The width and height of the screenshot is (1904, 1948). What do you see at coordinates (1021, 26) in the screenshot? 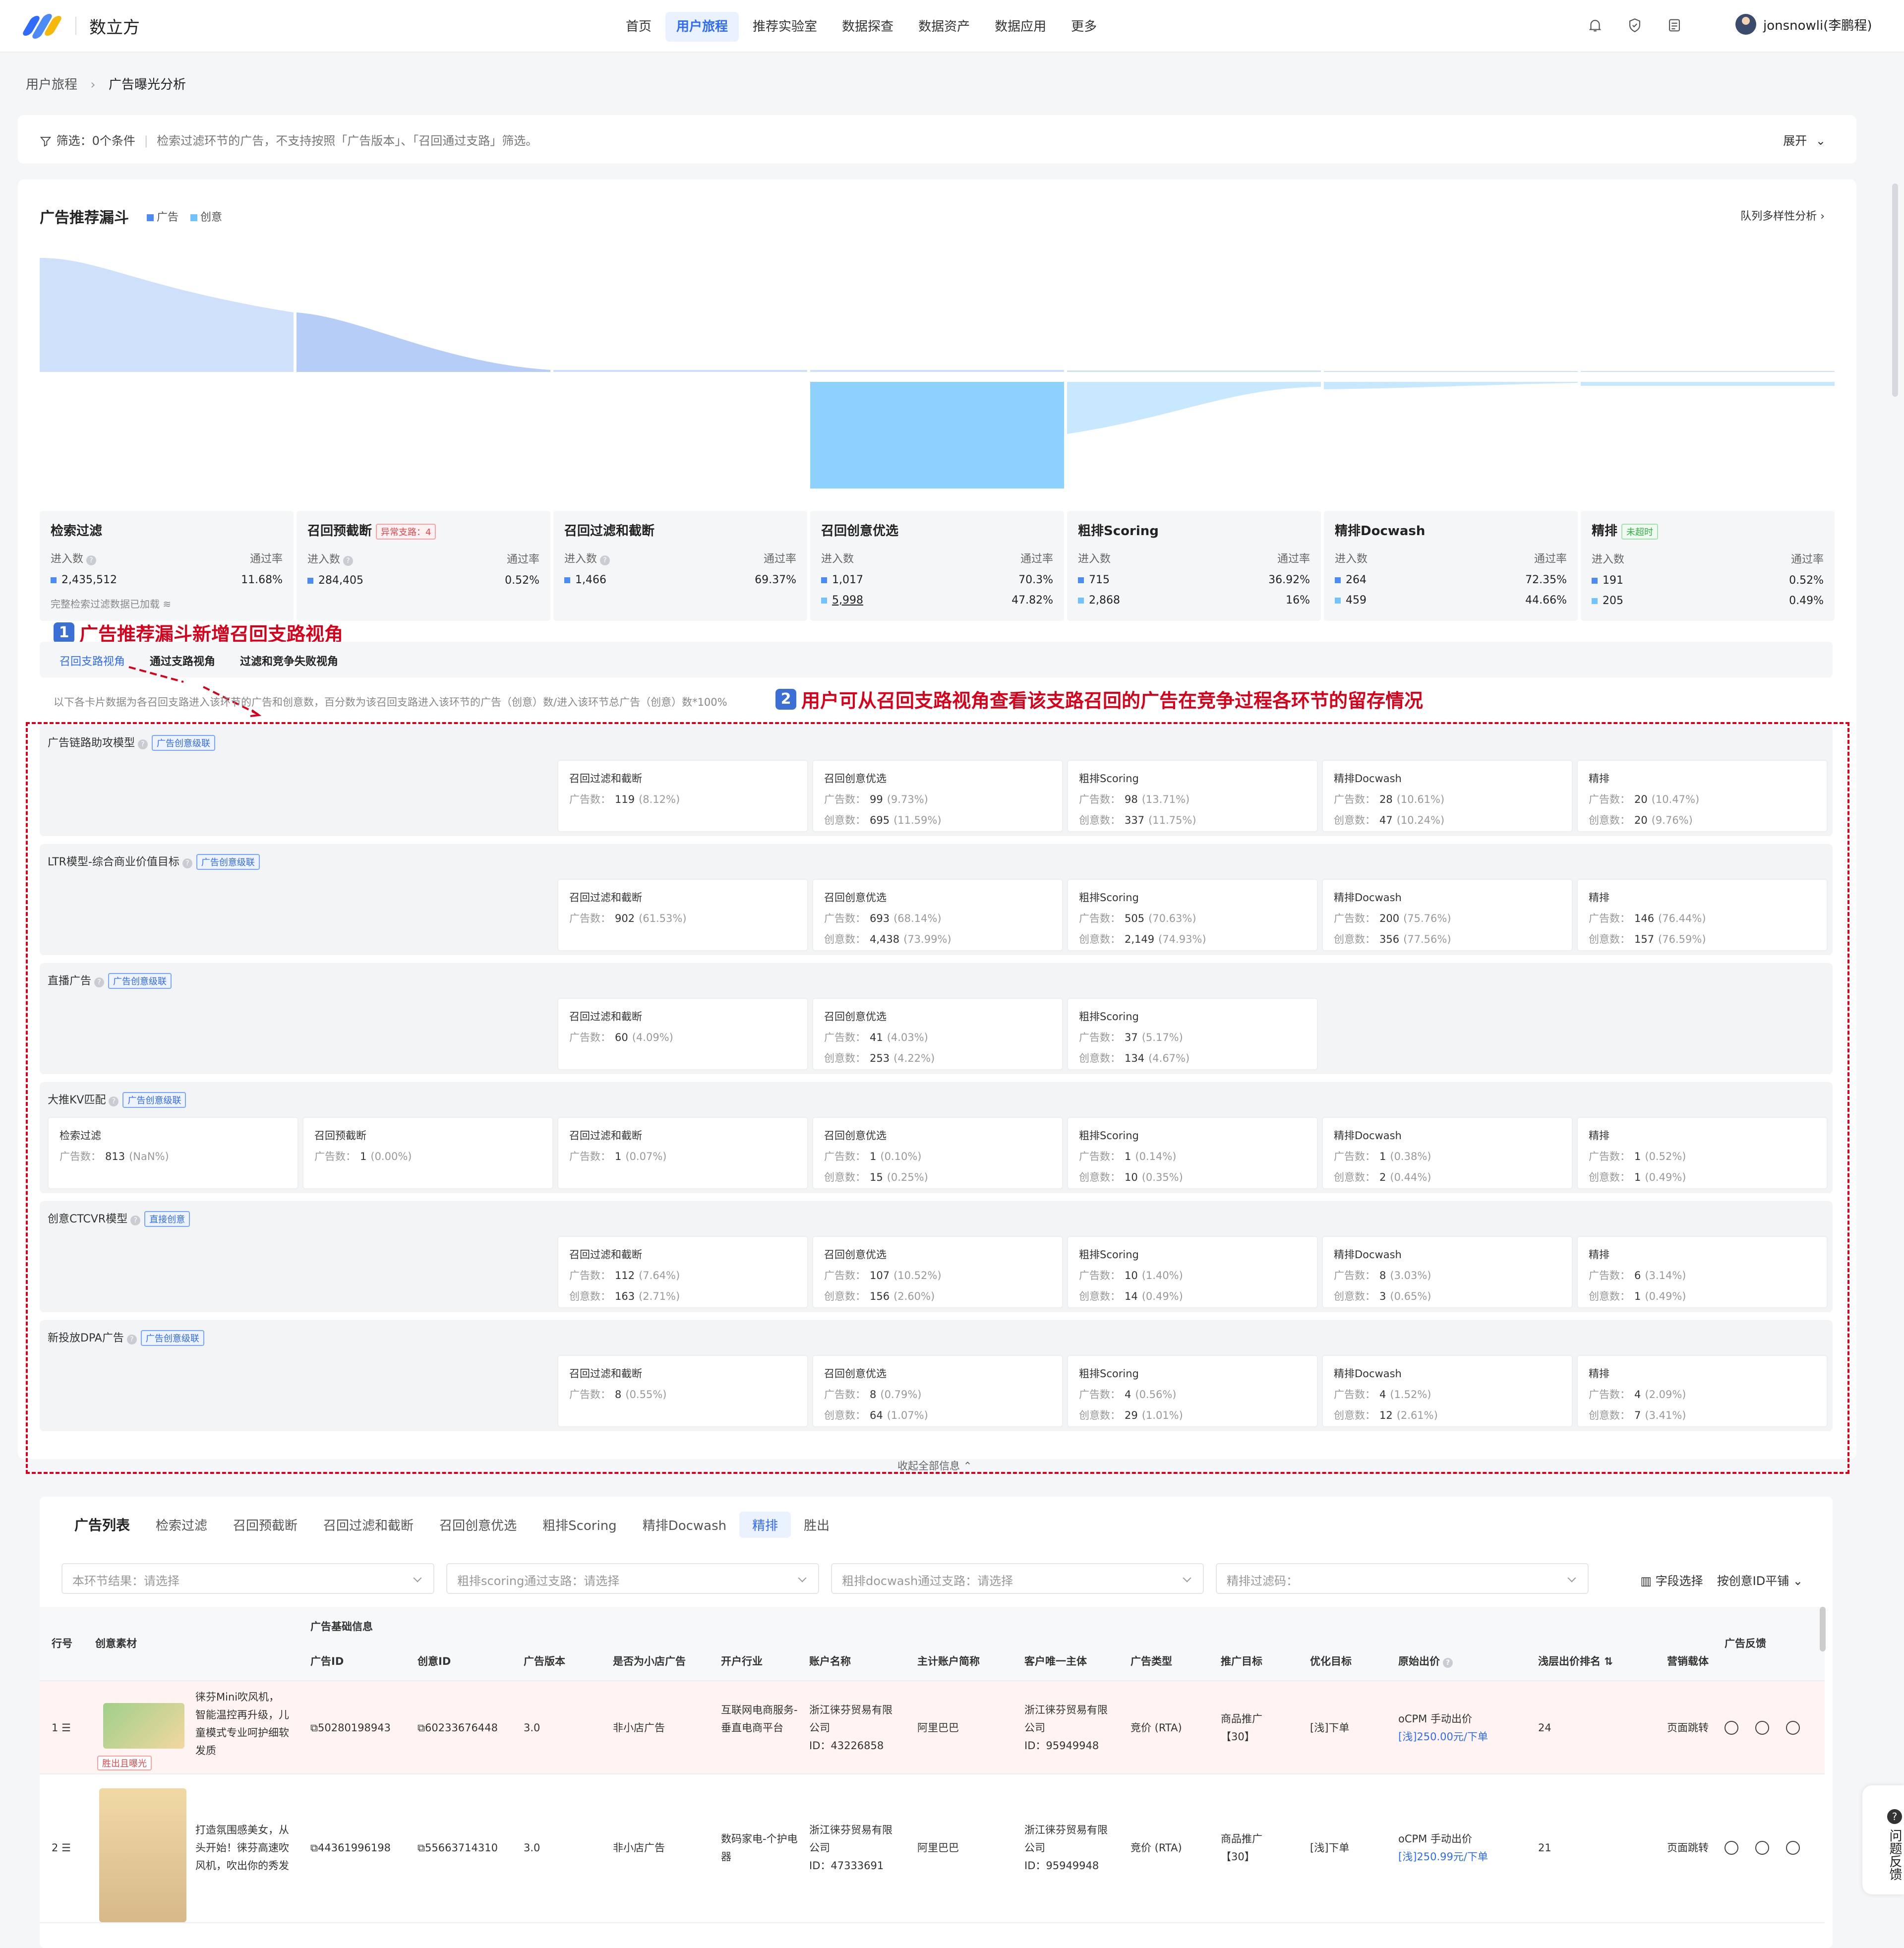
I see `nav-item-apps: 数据应用` at bounding box center [1021, 26].